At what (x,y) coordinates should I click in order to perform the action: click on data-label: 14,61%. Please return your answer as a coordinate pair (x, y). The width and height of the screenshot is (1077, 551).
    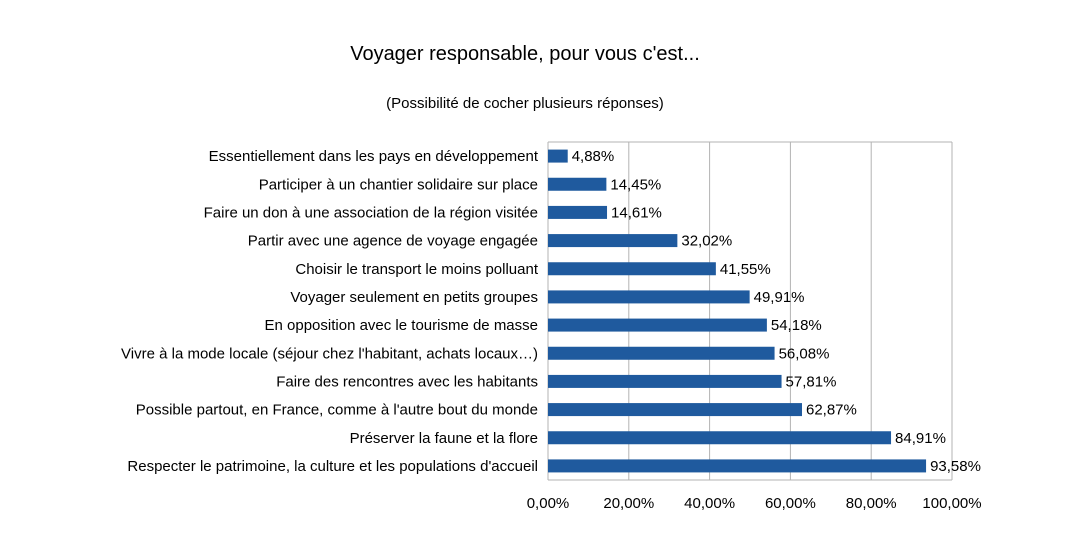
    Looking at the image, I should click on (636, 212).